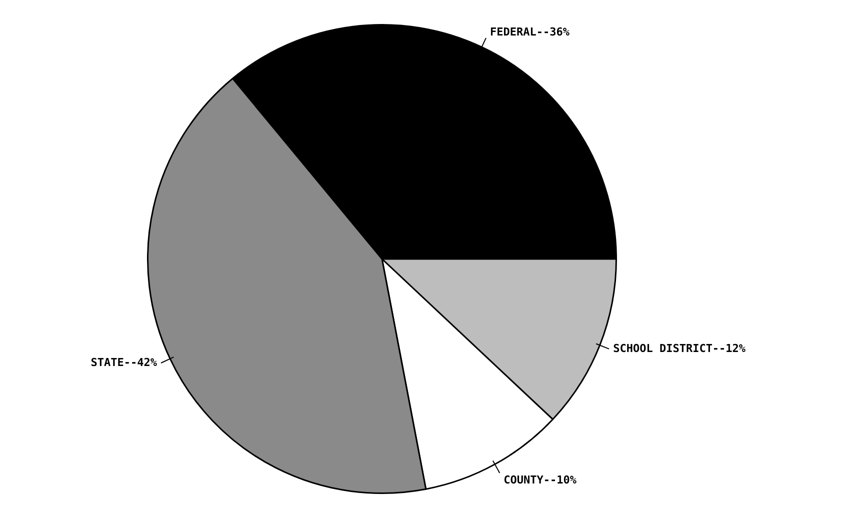 Image resolution: width=864 pixels, height=508 pixels. I want to click on slice-label: FEDERAL--36%, so click(530, 31).